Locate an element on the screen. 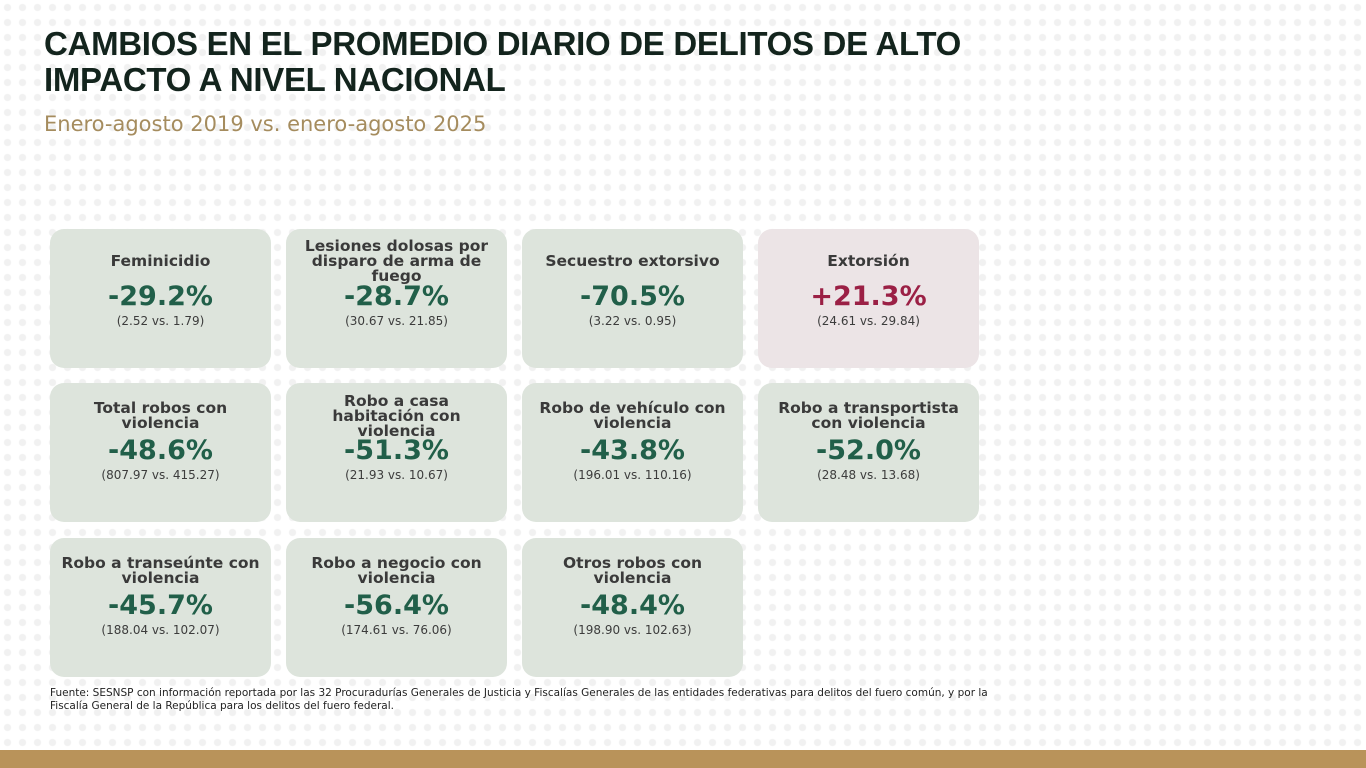 The image size is (1366, 768). card-values: (24.61 vs. 29.84) is located at coordinates (868, 321).